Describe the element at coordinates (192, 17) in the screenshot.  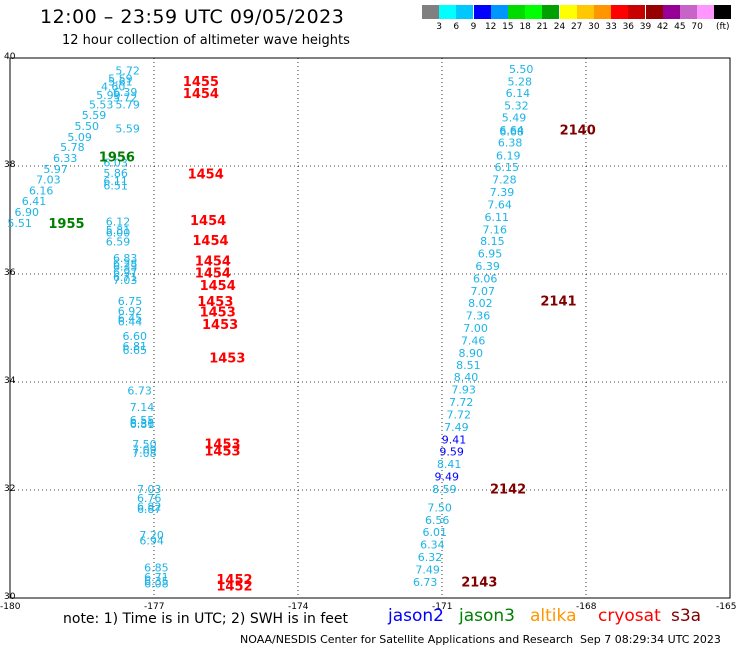
I see `map-title: 12:00 – 23:59 UTC 09/05/2023` at that location.